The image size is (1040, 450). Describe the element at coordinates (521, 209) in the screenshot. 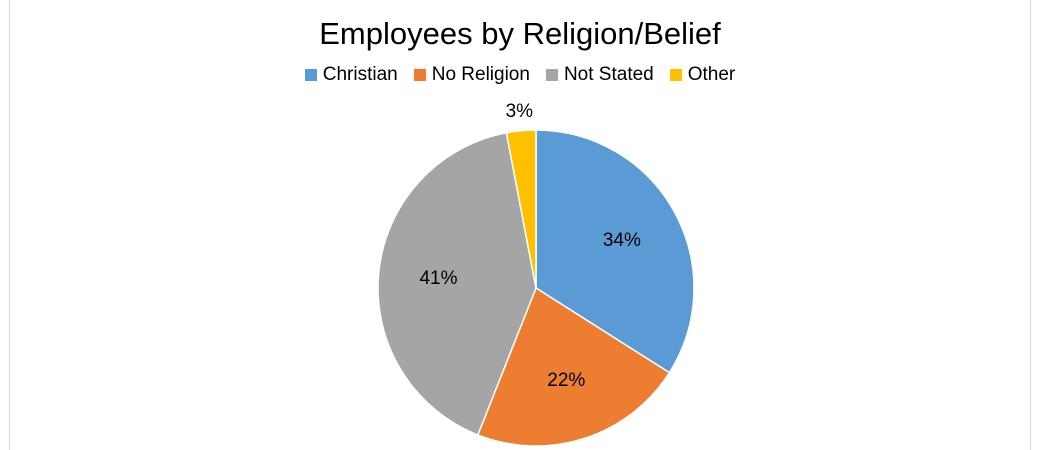

I see `pie-slice-other` at that location.